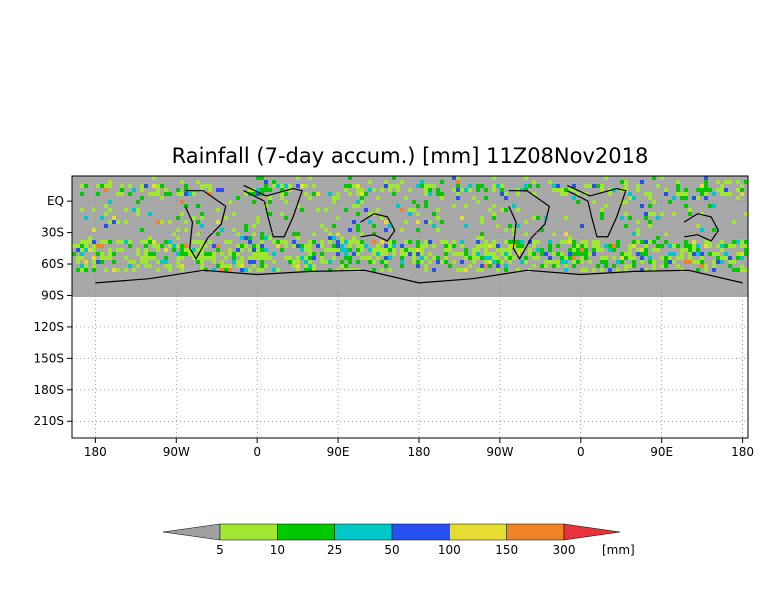  What do you see at coordinates (52, 311) in the screenshot?
I see `y-axis: EQ 30S 60S 90S 120S 150S 180S 210S` at bounding box center [52, 311].